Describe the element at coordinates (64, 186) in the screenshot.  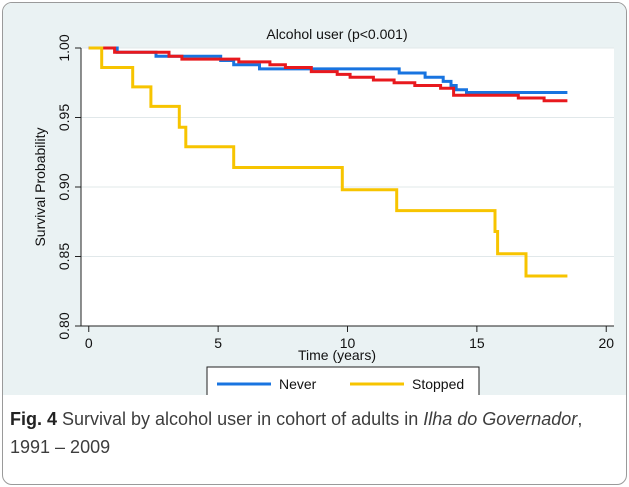
I see `y-tick-label: 0.90` at that location.